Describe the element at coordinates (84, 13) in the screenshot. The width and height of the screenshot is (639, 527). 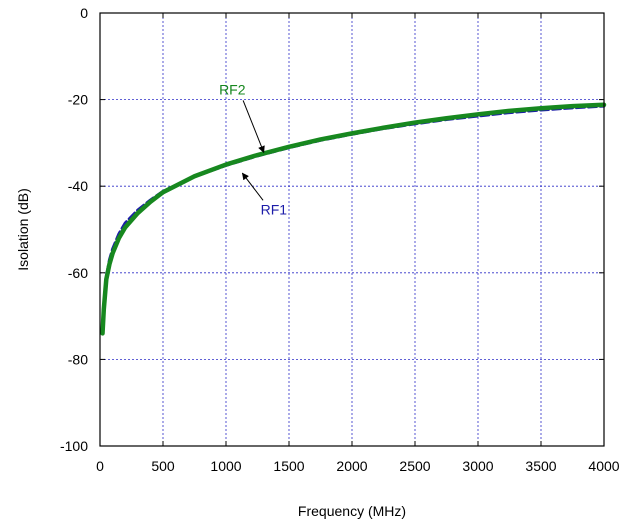
I see `y-tick-label: 0` at that location.